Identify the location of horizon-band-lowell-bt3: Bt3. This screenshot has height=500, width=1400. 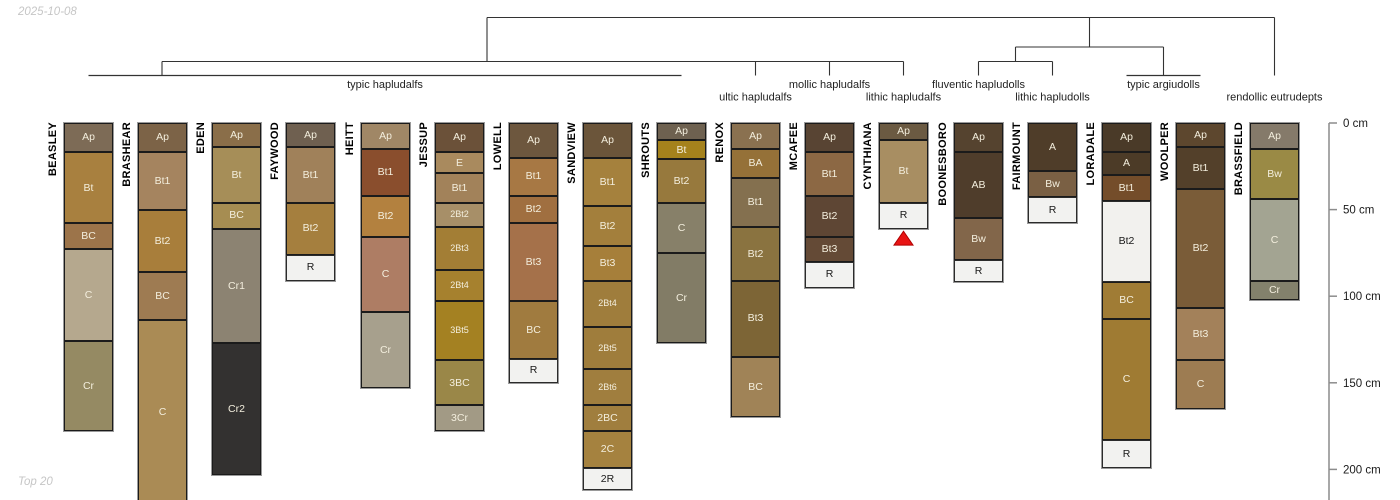
(533, 262).